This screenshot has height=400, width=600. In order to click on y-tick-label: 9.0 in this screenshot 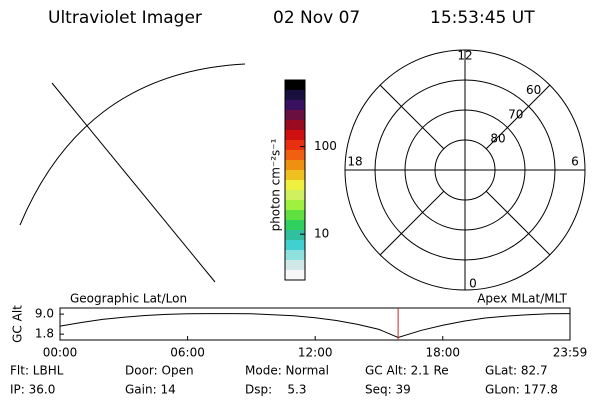, I will do `click(44, 314)`.